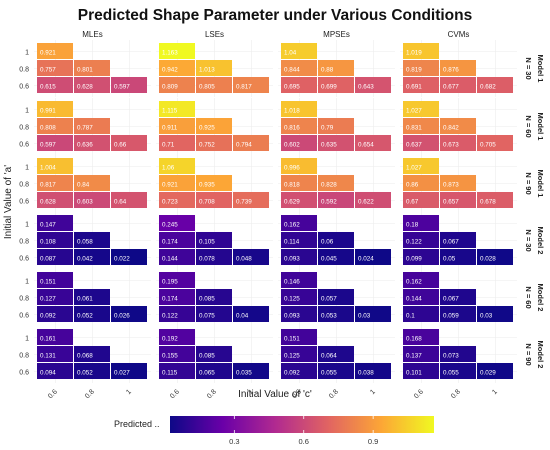 Image resolution: width=550 pixels, height=450 pixels. What do you see at coordinates (212, 394) in the screenshot?
I see `x-tick-label: 0.8` at bounding box center [212, 394].